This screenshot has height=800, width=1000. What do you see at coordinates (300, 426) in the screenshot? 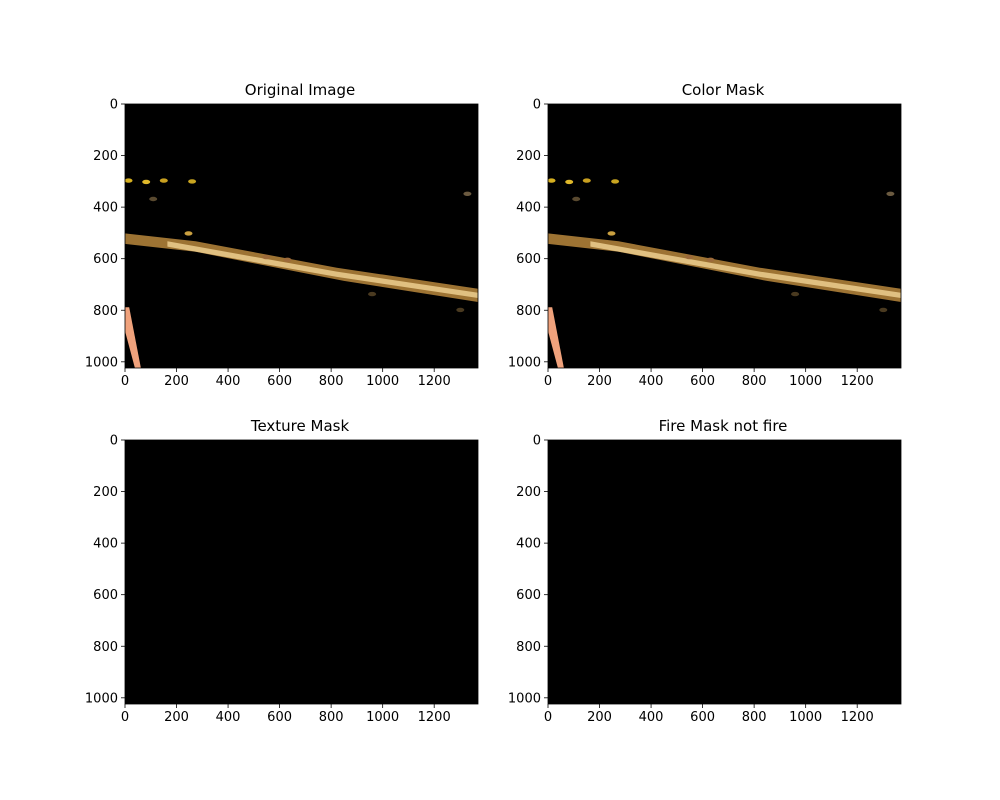
I see `panel-title: Texture Mask` at bounding box center [300, 426].